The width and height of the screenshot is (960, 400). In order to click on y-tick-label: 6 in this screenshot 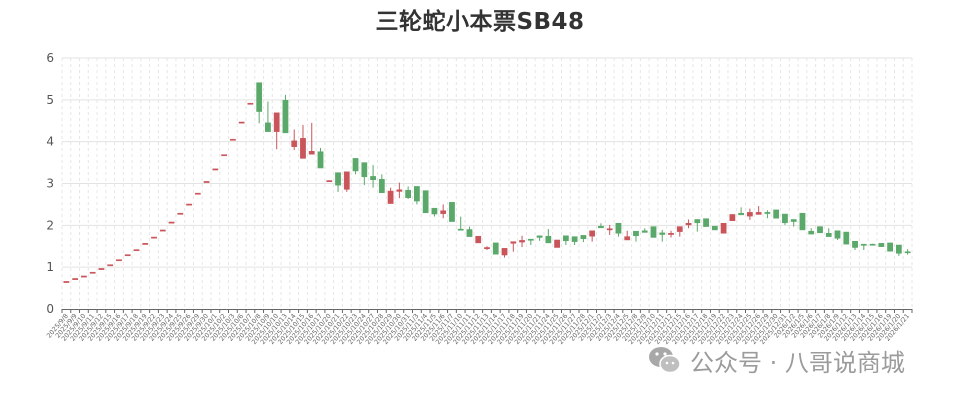, I will do `click(50, 58)`.